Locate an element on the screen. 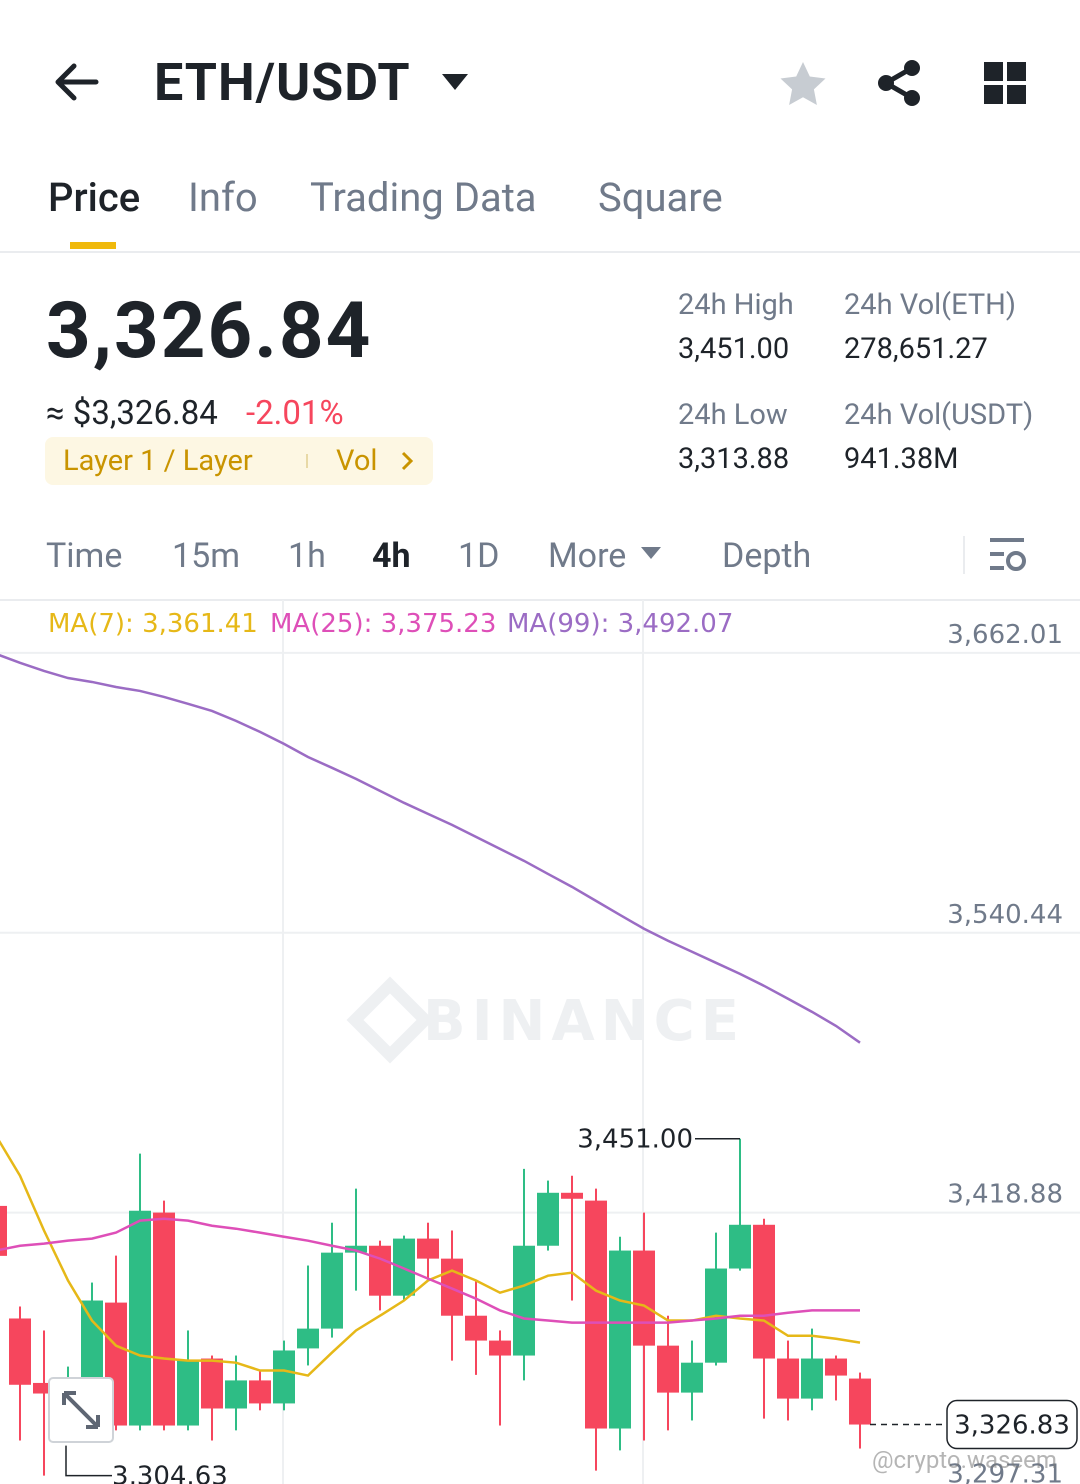 Image resolution: width=1080 pixels, height=1484 pixels. last-price: 3,326.84 is located at coordinates (209, 331).